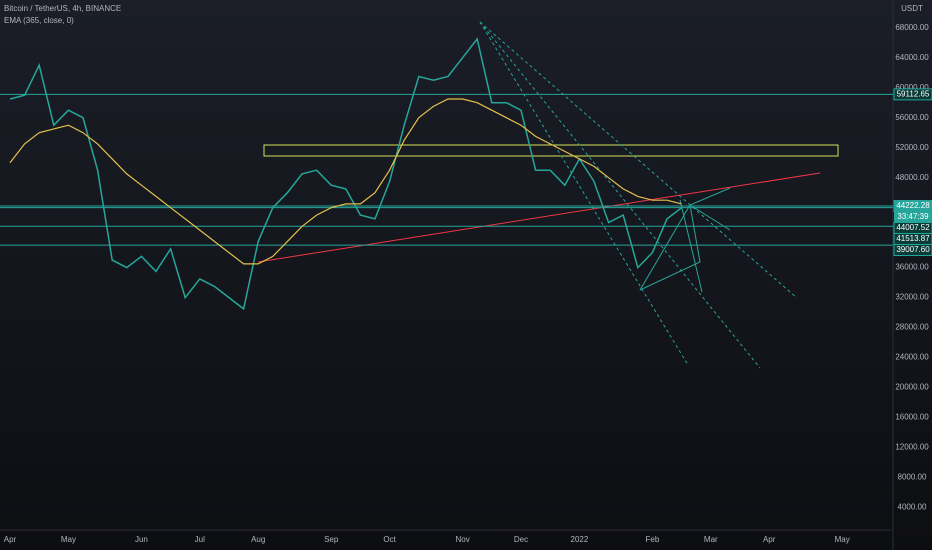  Describe the element at coordinates (62, 8) in the screenshot. I see `symbol-title: Bitcoin / TetherUS, 4h, BINANCE` at that location.